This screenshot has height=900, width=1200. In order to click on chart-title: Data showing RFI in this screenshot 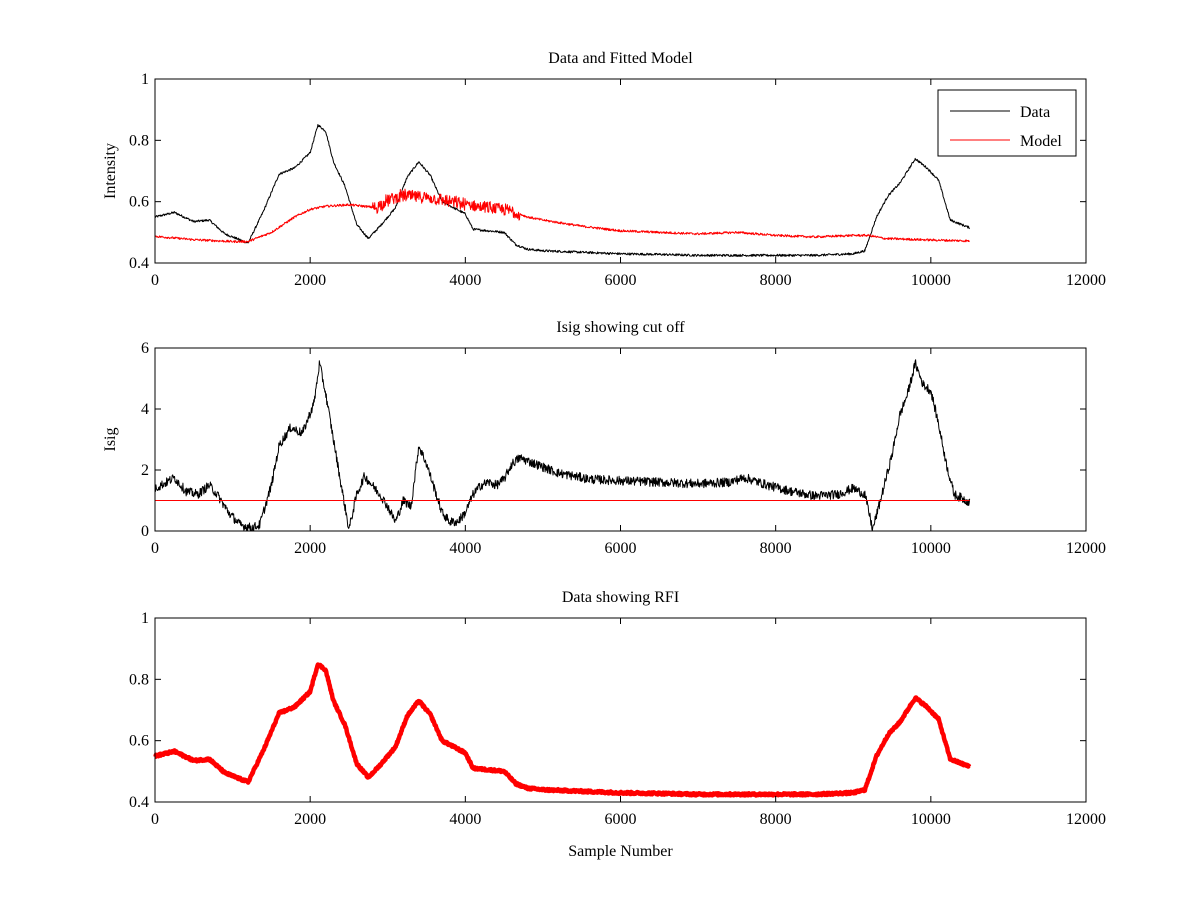, I will do `click(620, 597)`.